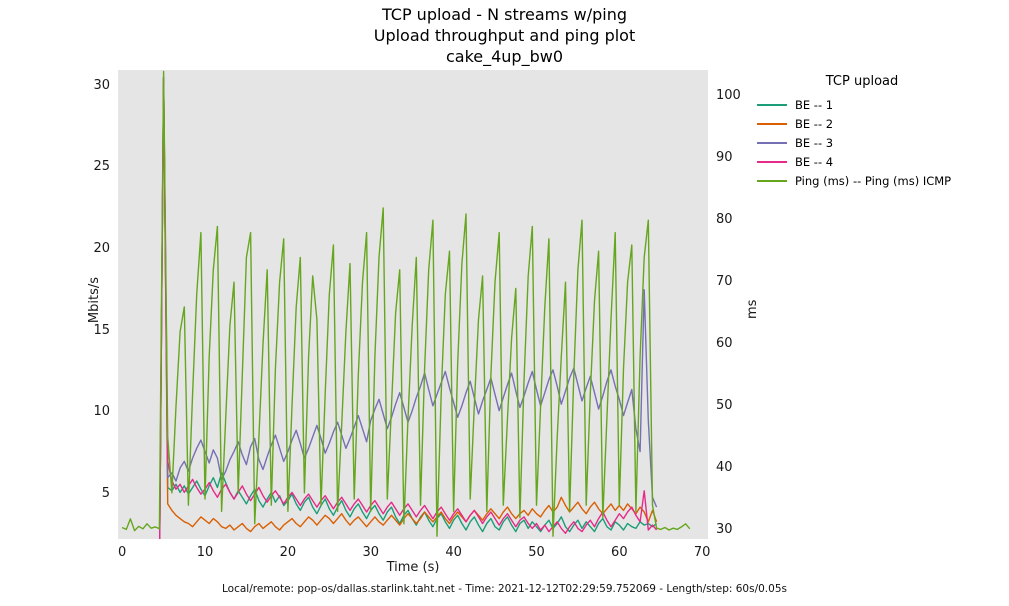 The width and height of the screenshot is (1009, 606). Describe the element at coordinates (453, 552) in the screenshot. I see `x-tick-label: 40` at that location.